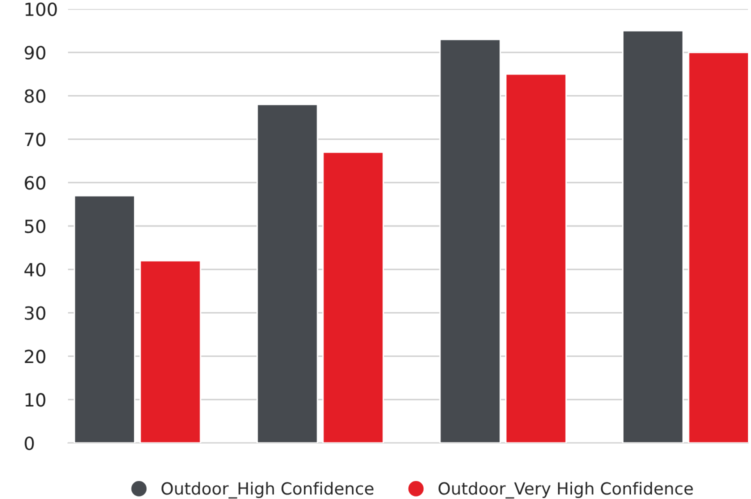 This screenshot has height=499, width=751. I want to click on y-tick-label: 80, so click(35, 96).